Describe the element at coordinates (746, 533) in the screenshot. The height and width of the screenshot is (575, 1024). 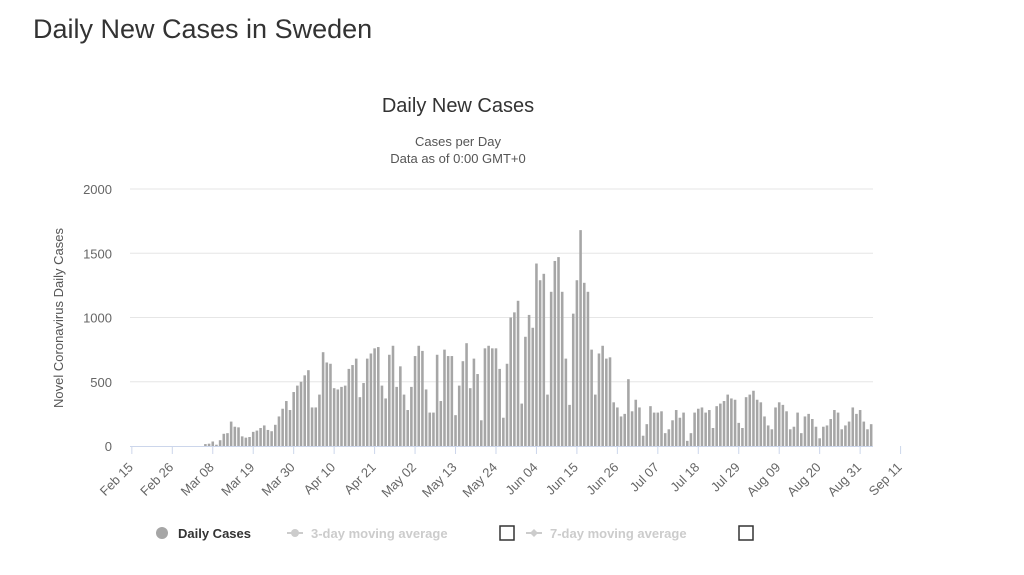
I see `toggle-7day-checkbox` at that location.